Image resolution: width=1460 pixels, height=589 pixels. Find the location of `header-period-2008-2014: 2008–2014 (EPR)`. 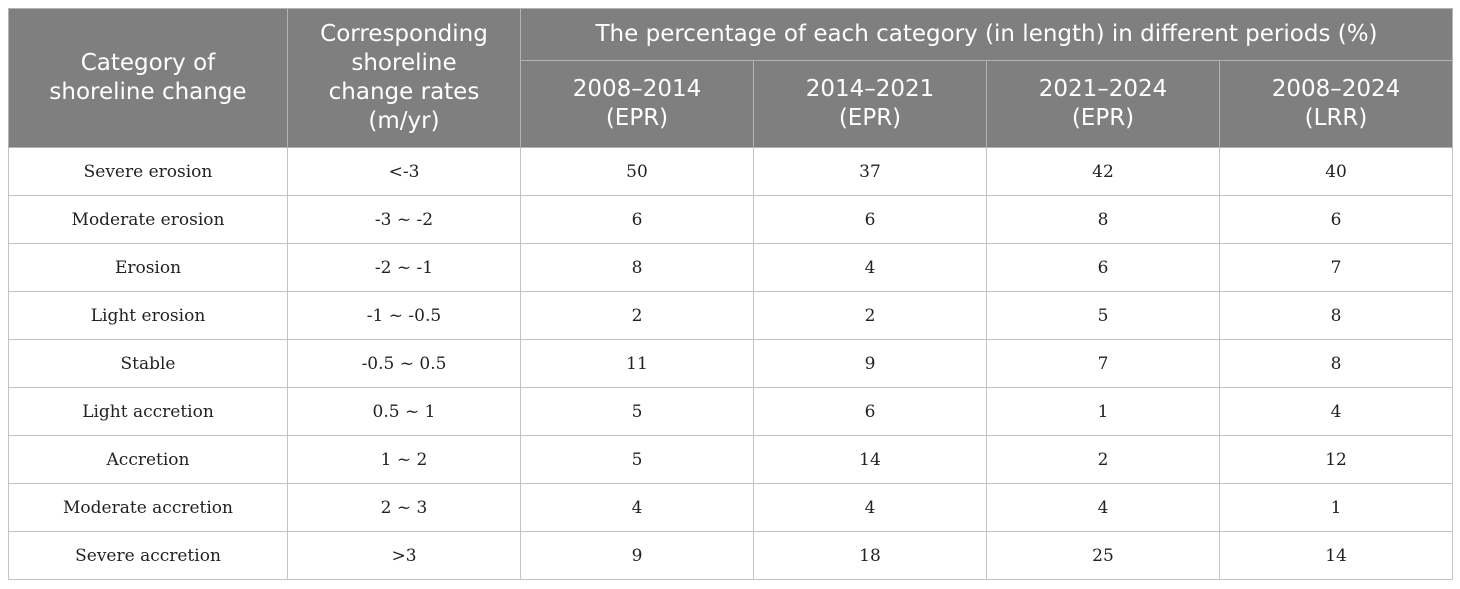

header-period-2008-2014: 2008–2014 (EPR) is located at coordinates (637, 104).